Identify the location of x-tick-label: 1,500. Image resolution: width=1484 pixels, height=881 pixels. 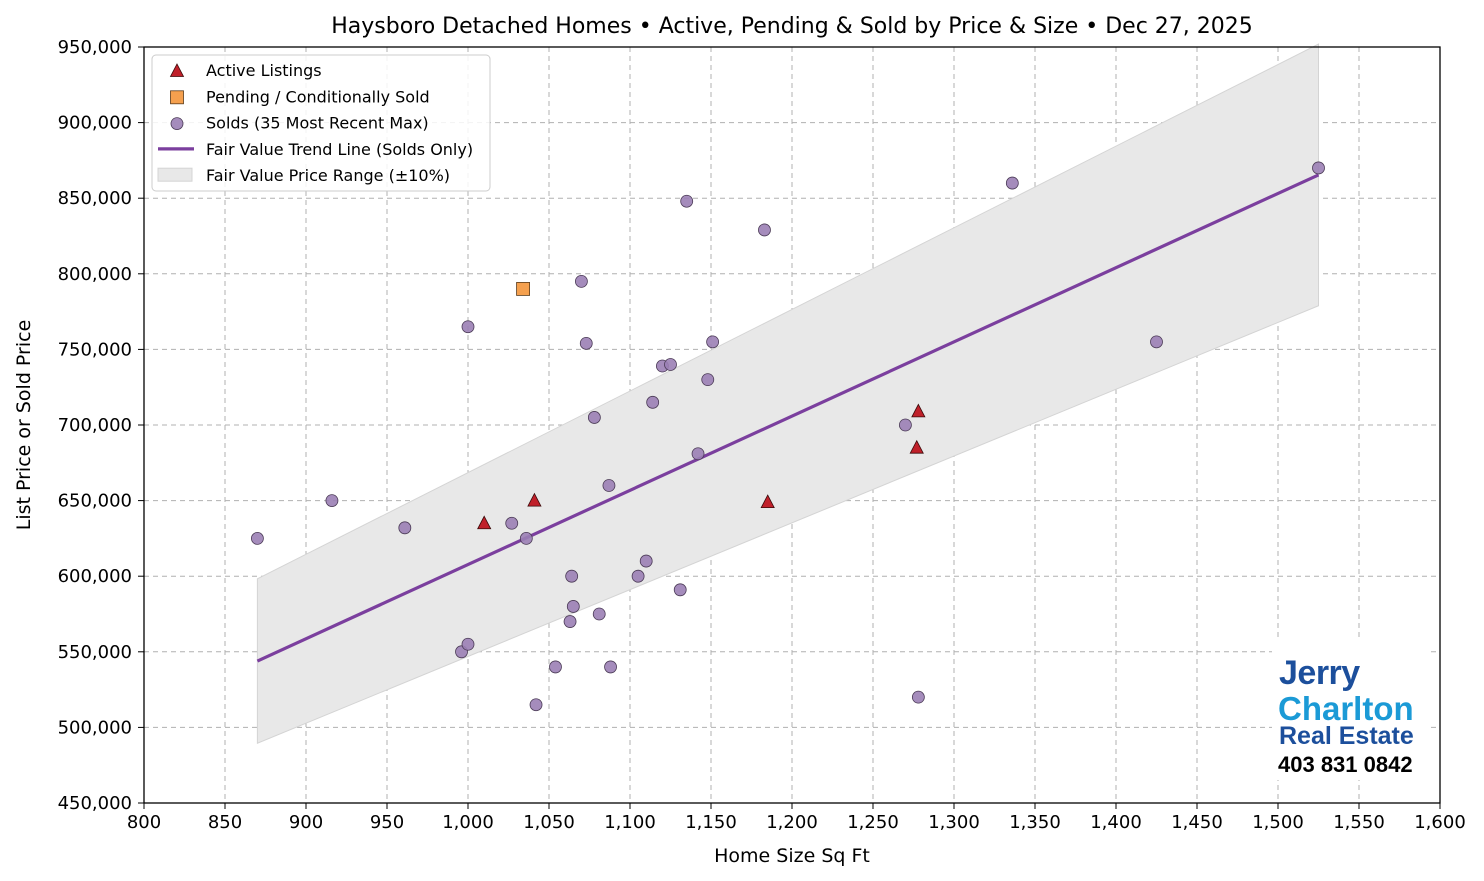
(1278, 822).